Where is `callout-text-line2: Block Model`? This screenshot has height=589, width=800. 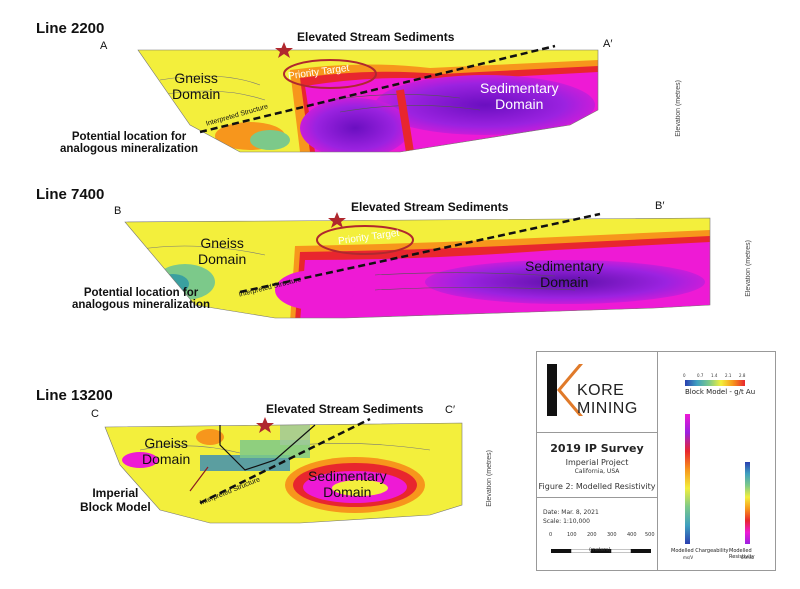 callout-text-line2: Block Model is located at coordinates (115, 507).